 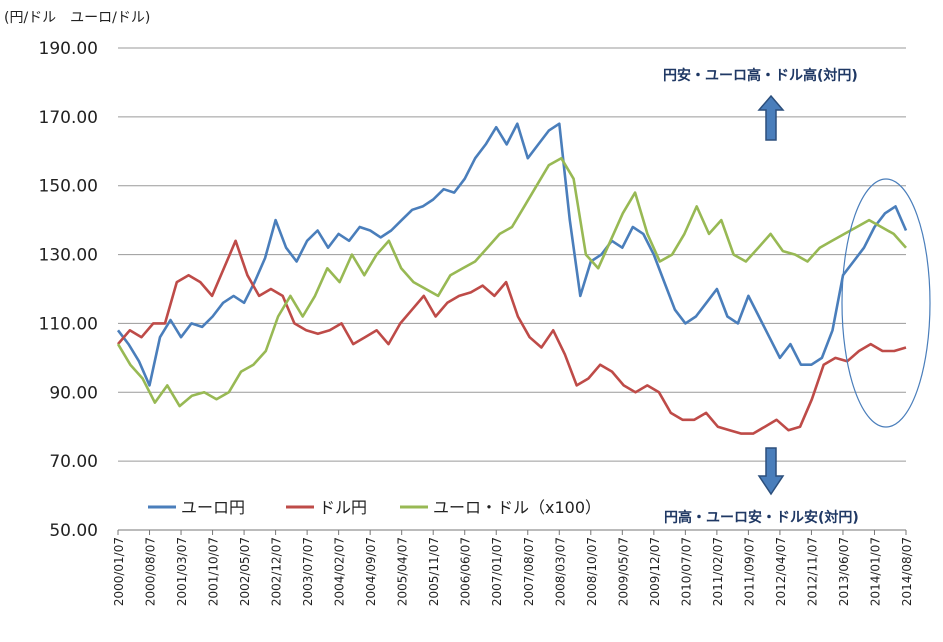 What do you see at coordinates (182, 571) in the screenshot?
I see `x-tick-label: 2001/03/07` at bounding box center [182, 571].